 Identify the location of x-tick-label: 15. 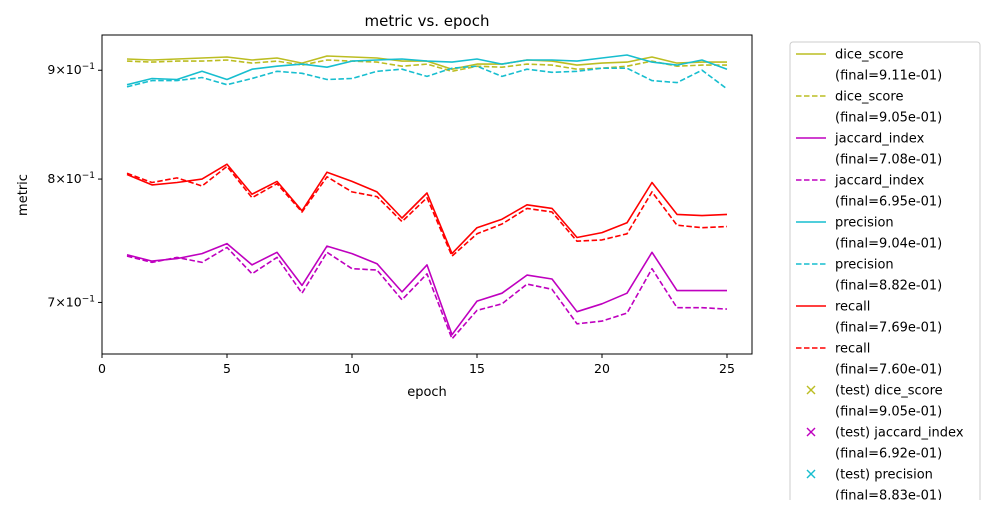
(477, 368).